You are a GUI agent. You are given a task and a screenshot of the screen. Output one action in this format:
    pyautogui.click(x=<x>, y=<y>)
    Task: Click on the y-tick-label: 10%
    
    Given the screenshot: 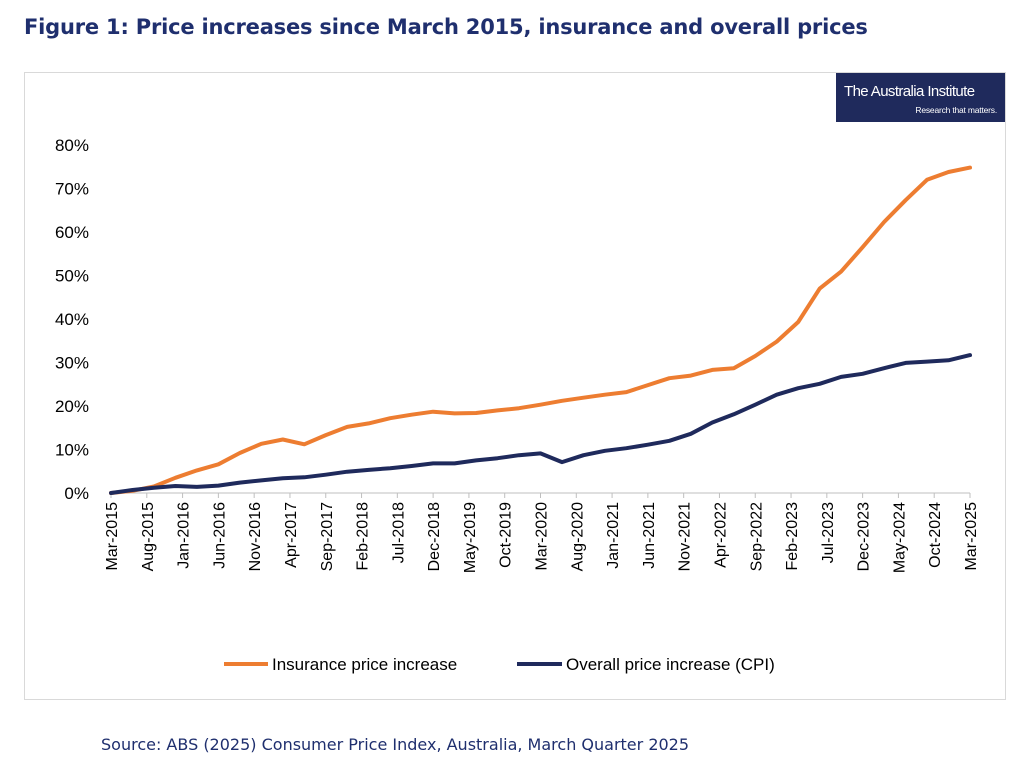 What is the action you would take?
    pyautogui.click(x=72, y=450)
    